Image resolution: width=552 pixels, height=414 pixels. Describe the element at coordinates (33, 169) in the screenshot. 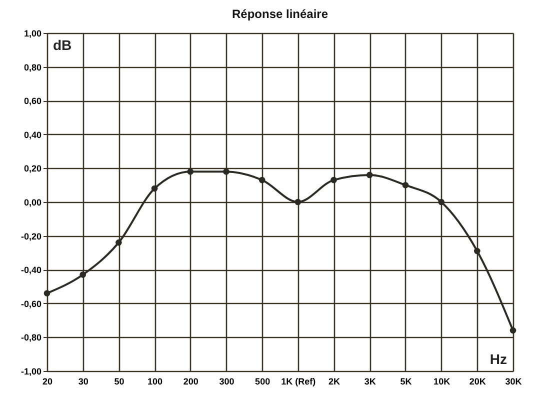

I see `y-tick-label: 0,20` at that location.